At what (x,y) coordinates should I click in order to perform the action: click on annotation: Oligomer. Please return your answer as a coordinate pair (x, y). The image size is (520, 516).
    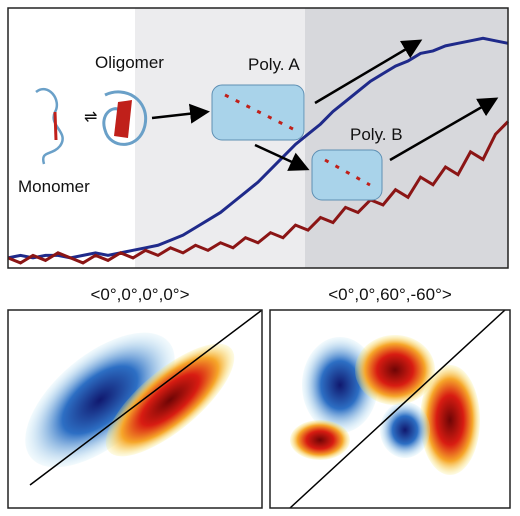
    Looking at the image, I should click on (129, 62).